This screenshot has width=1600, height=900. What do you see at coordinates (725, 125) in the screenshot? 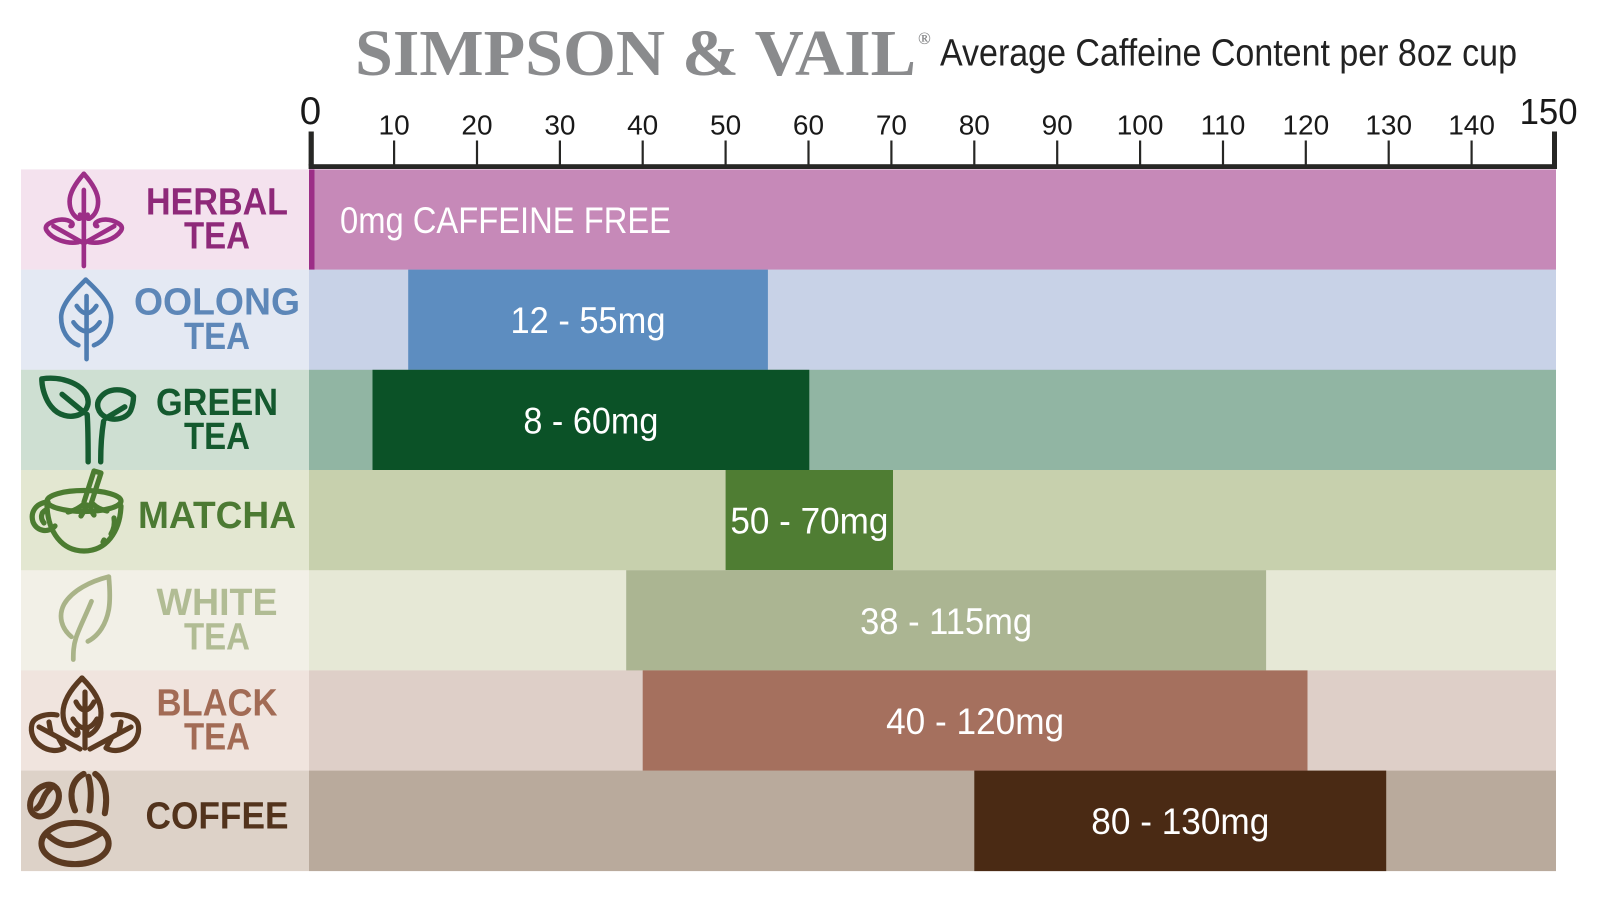
I see `svg-text: 50` at bounding box center [725, 125].